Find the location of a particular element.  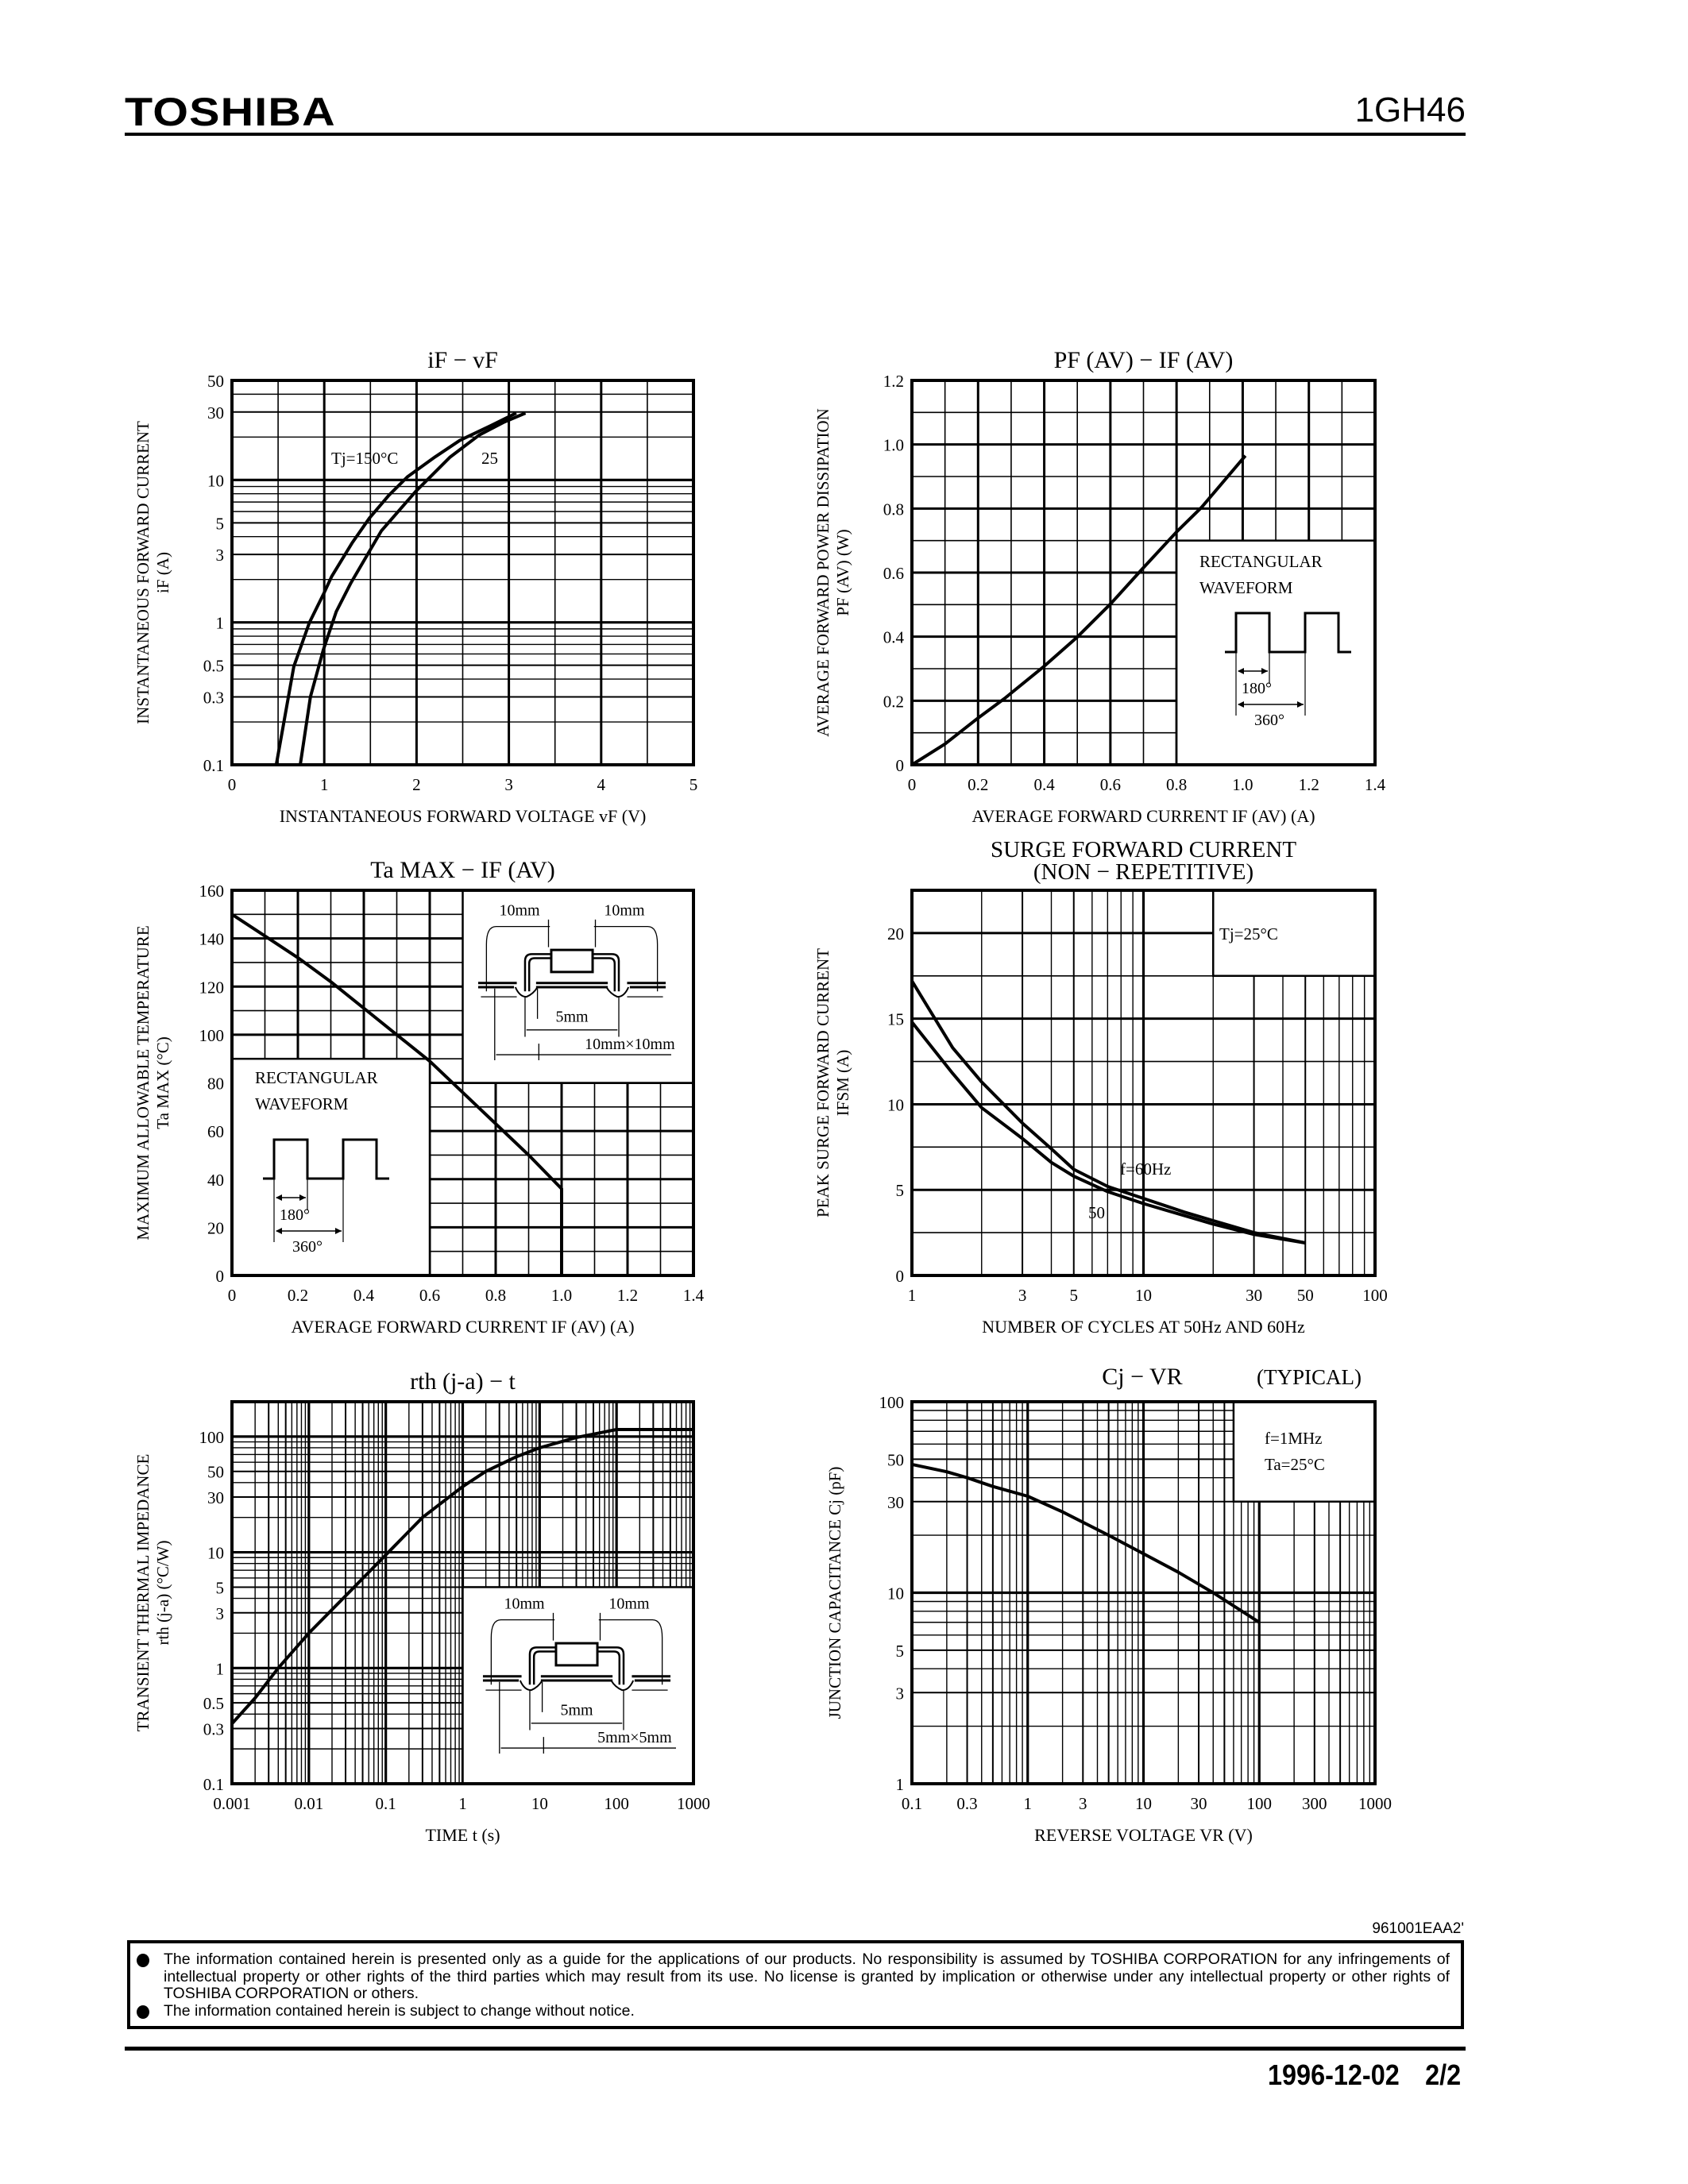

pulse-width-label: 180° is located at coordinates (295, 1215).